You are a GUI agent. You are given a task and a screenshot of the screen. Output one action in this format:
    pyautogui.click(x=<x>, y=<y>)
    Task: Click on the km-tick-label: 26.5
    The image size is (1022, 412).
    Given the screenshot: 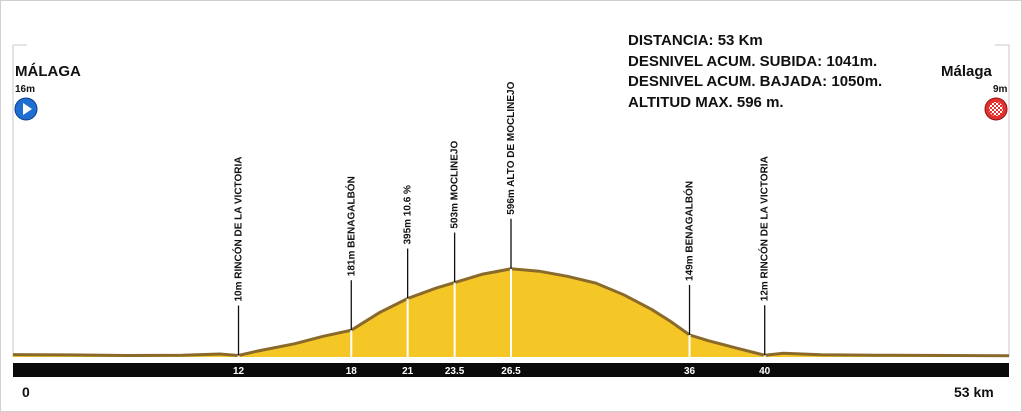 What is the action you would take?
    pyautogui.click(x=511, y=371)
    